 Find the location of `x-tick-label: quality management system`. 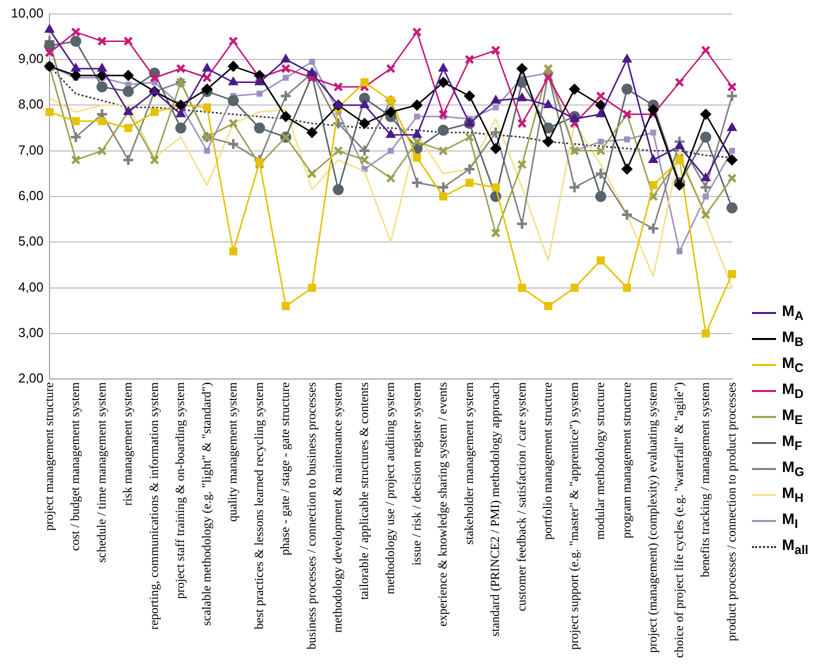

x-tick-label: quality management system is located at coordinates (233, 452).